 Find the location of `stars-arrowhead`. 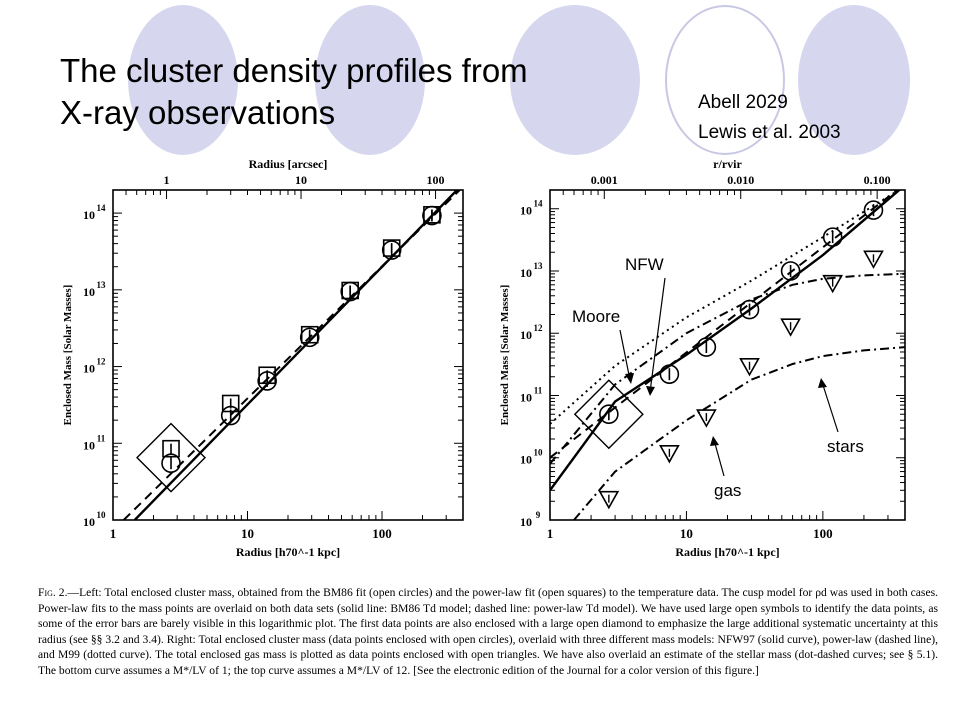

stars-arrowhead is located at coordinates (822, 383).